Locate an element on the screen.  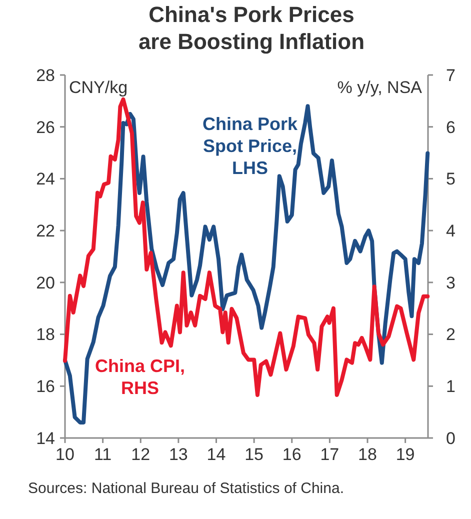
y2-tick-label: 5 is located at coordinates (451, 179).